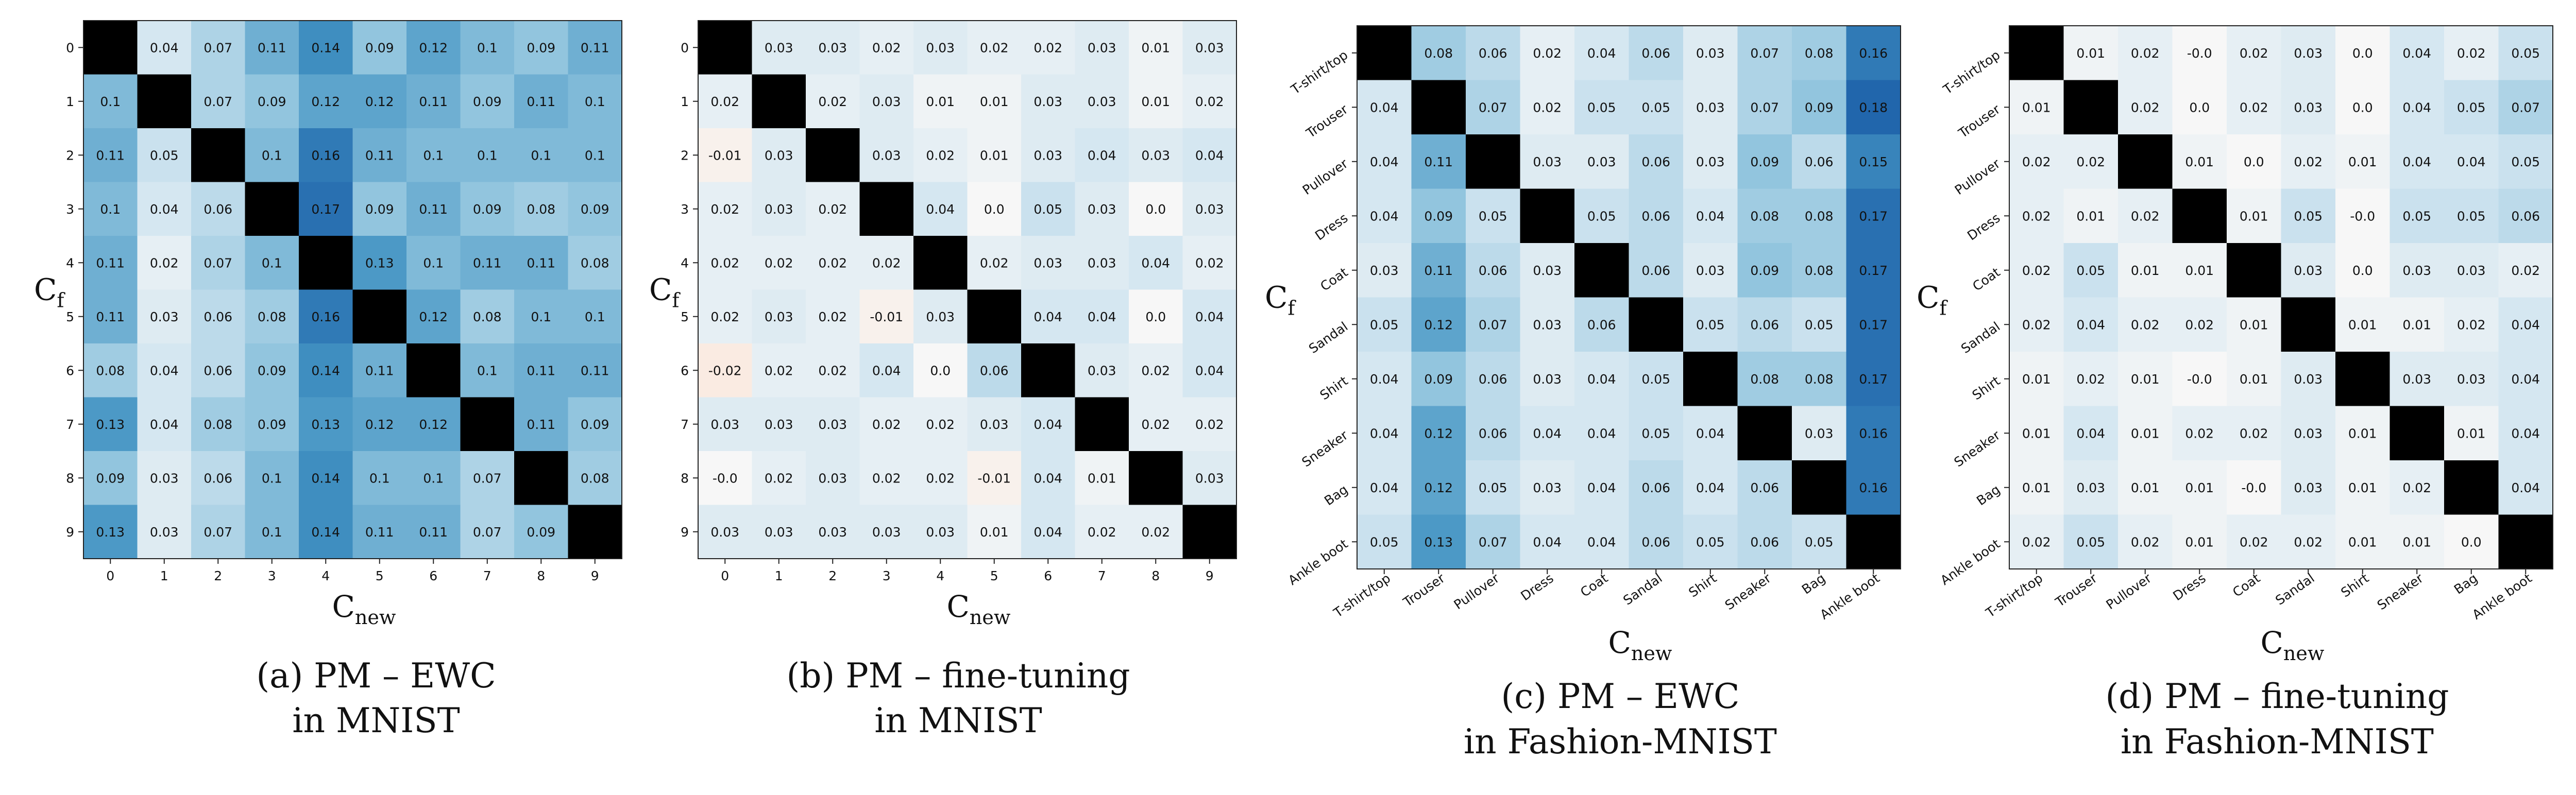  I want to click on cell-value-label: 0.07, so click(1764, 54).